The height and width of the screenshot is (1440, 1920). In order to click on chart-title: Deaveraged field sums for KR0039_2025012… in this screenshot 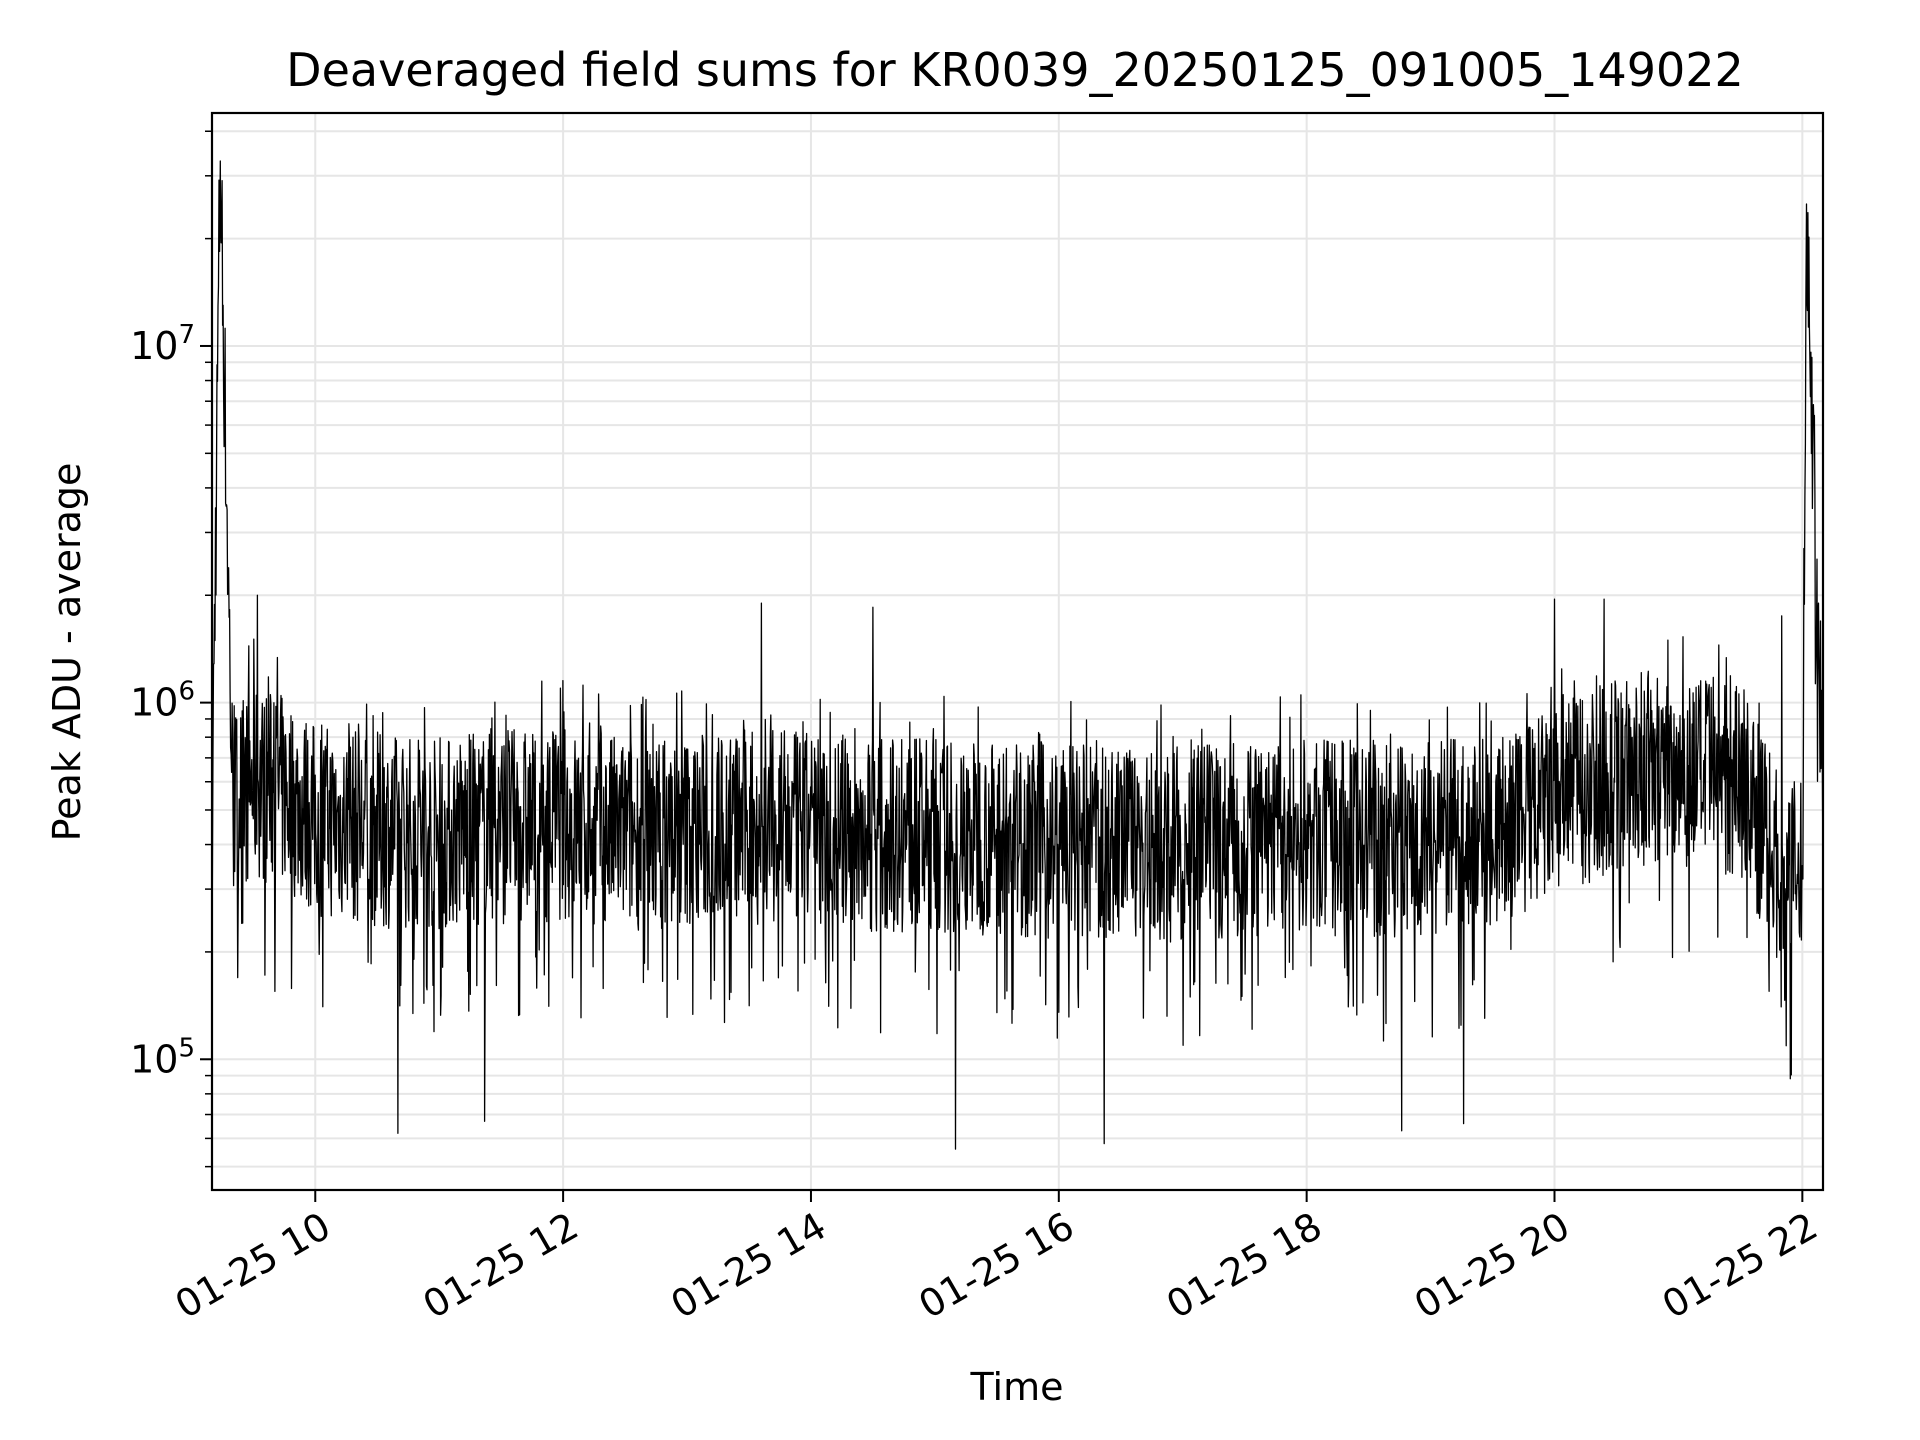, I will do `click(1015, 70)`.